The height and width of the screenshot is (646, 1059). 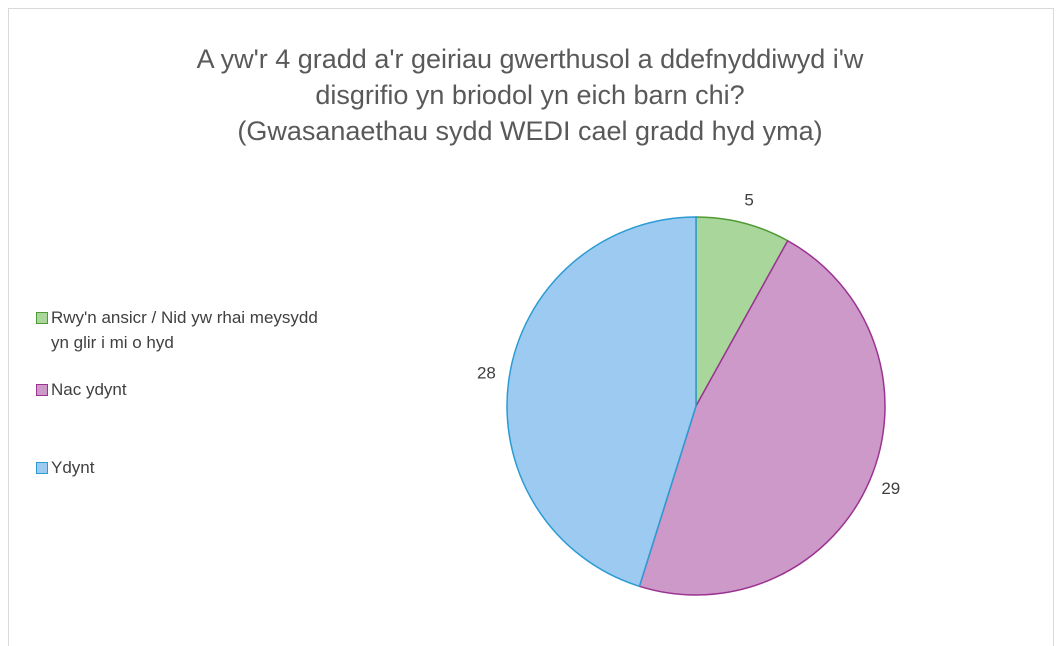 What do you see at coordinates (529, 95) in the screenshot?
I see `chart-title: disgrifio yn briodol yn eich barn chi?` at bounding box center [529, 95].